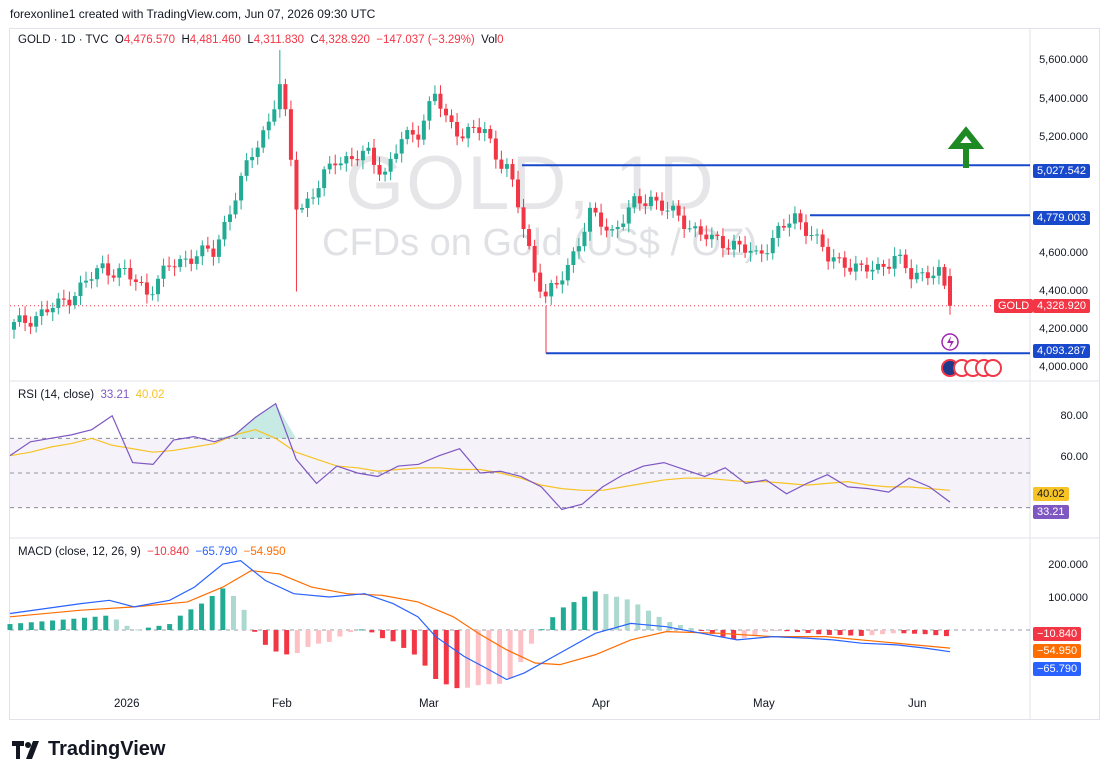 The height and width of the screenshot is (781, 1110). I want to click on rsi-ma-value: 40.02, so click(150, 395).